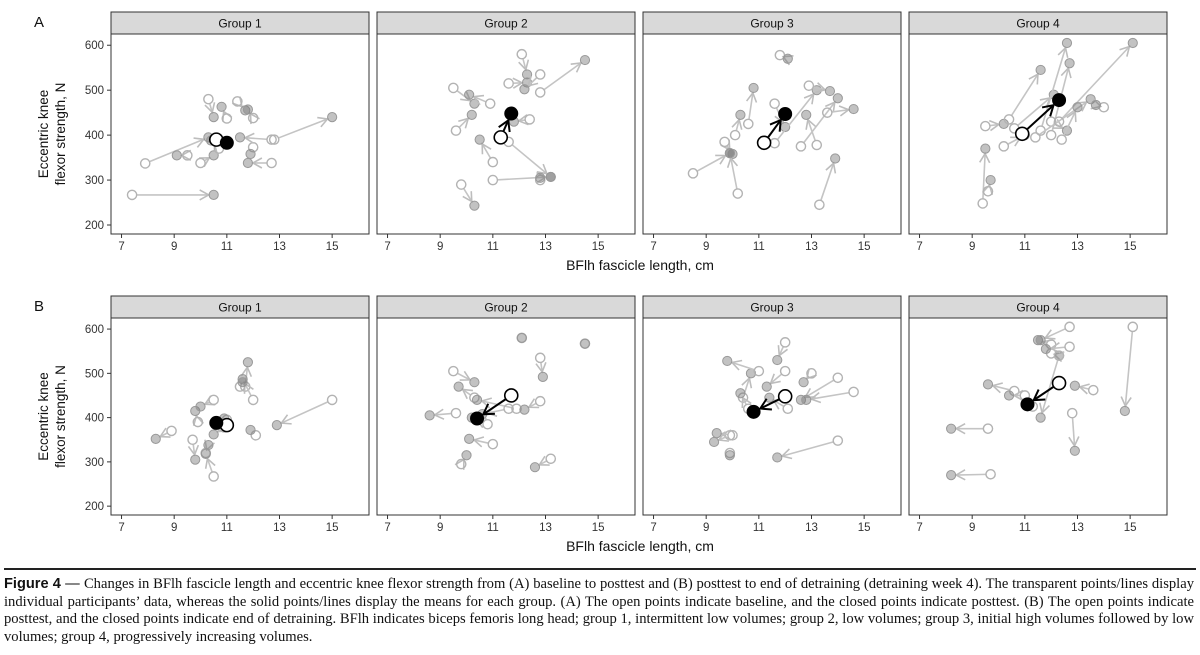  Describe the element at coordinates (94, 46) in the screenshot. I see `y-tick-label: 600` at that location.